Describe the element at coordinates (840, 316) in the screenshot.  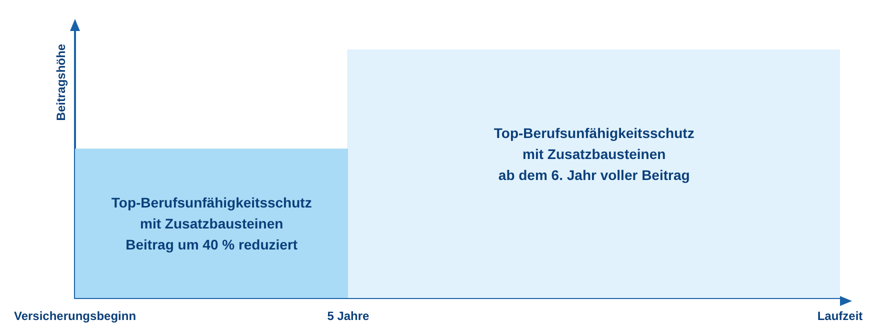
I see `x-tick-label: Laufzeit` at that location.